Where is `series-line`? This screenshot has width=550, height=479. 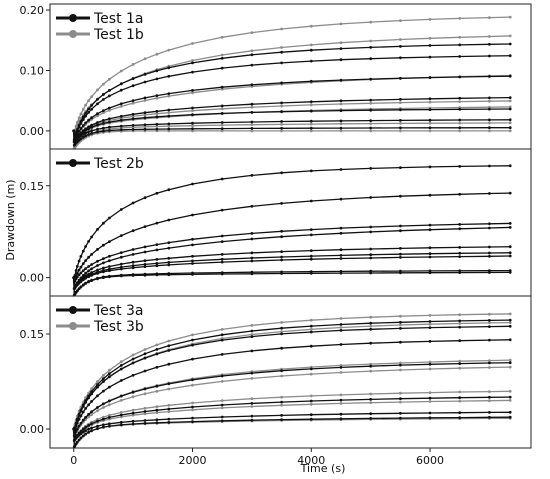 series-line is located at coordinates (292, 136).